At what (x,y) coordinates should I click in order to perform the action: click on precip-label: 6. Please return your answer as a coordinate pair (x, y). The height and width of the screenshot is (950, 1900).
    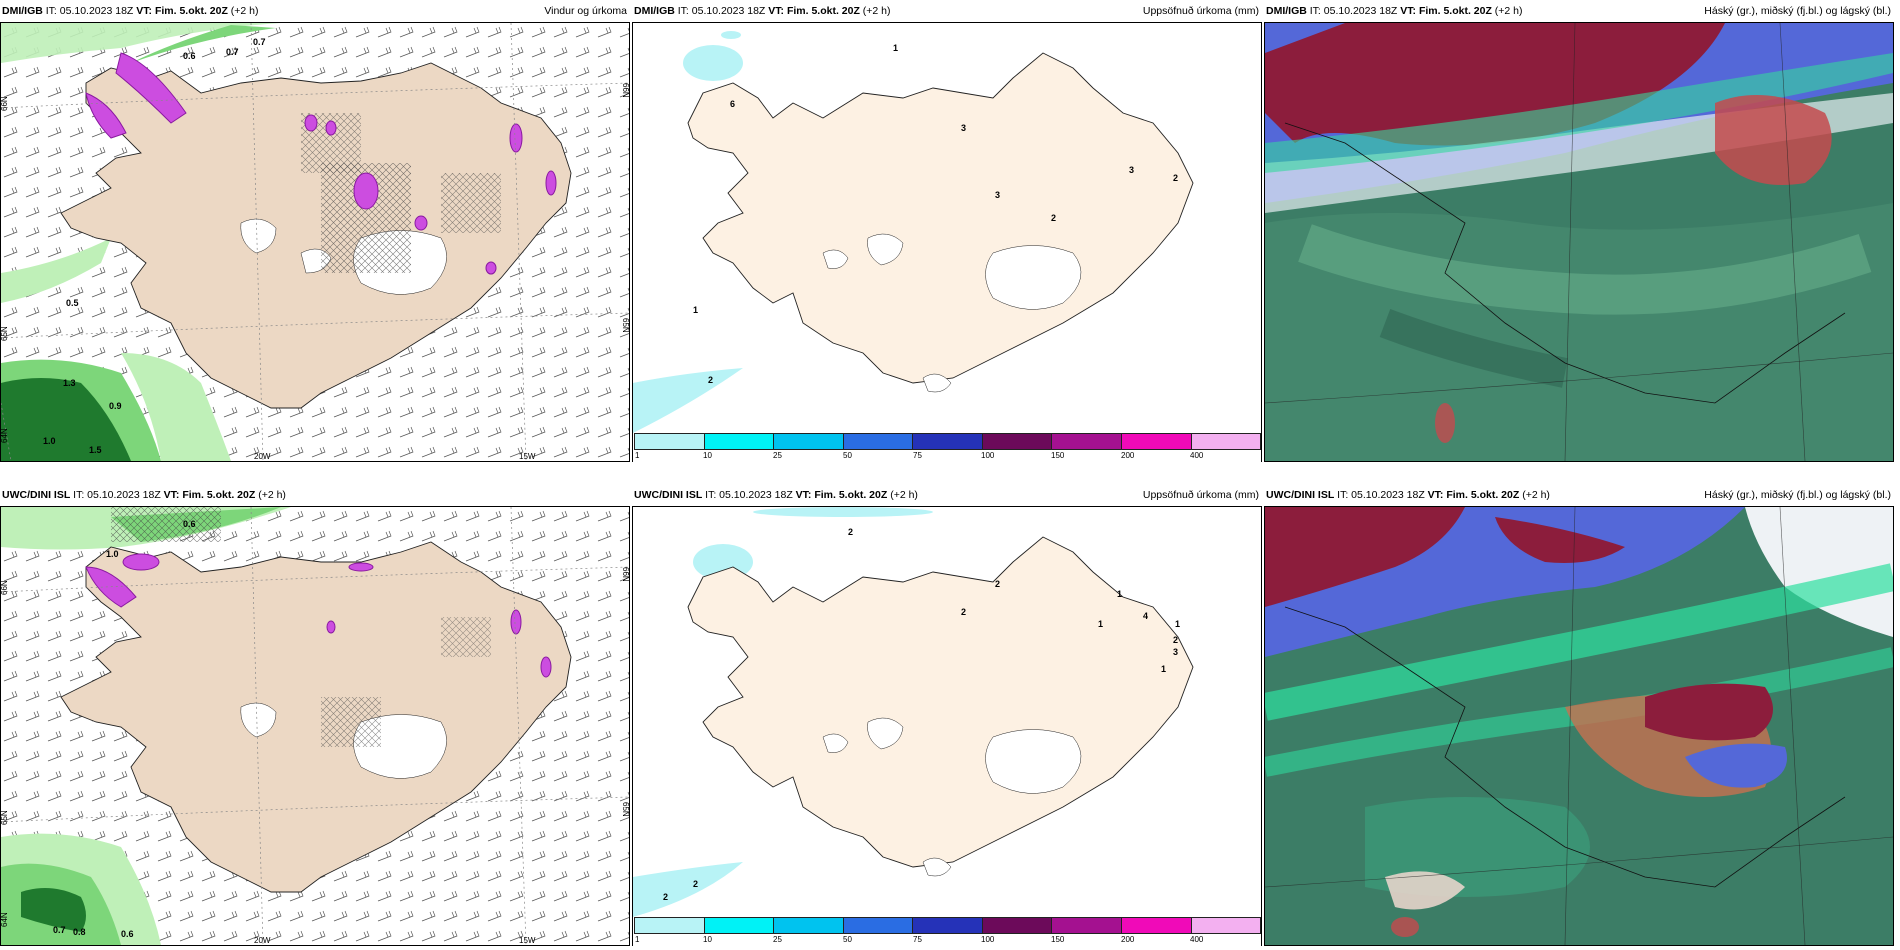
    Looking at the image, I should click on (732, 104).